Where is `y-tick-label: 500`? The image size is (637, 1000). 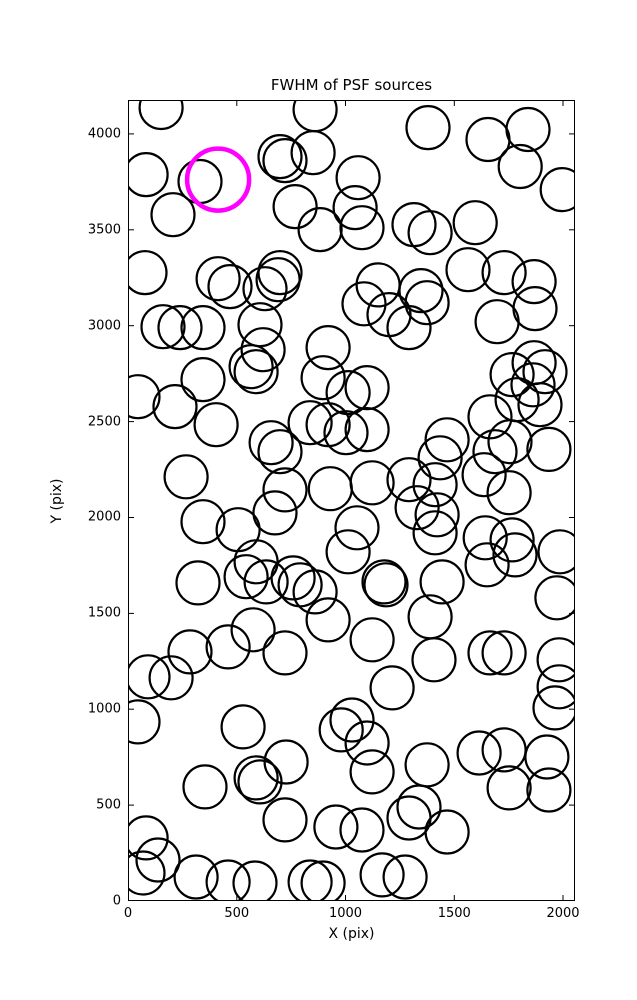
y-tick-label: 500 is located at coordinates (108, 805).